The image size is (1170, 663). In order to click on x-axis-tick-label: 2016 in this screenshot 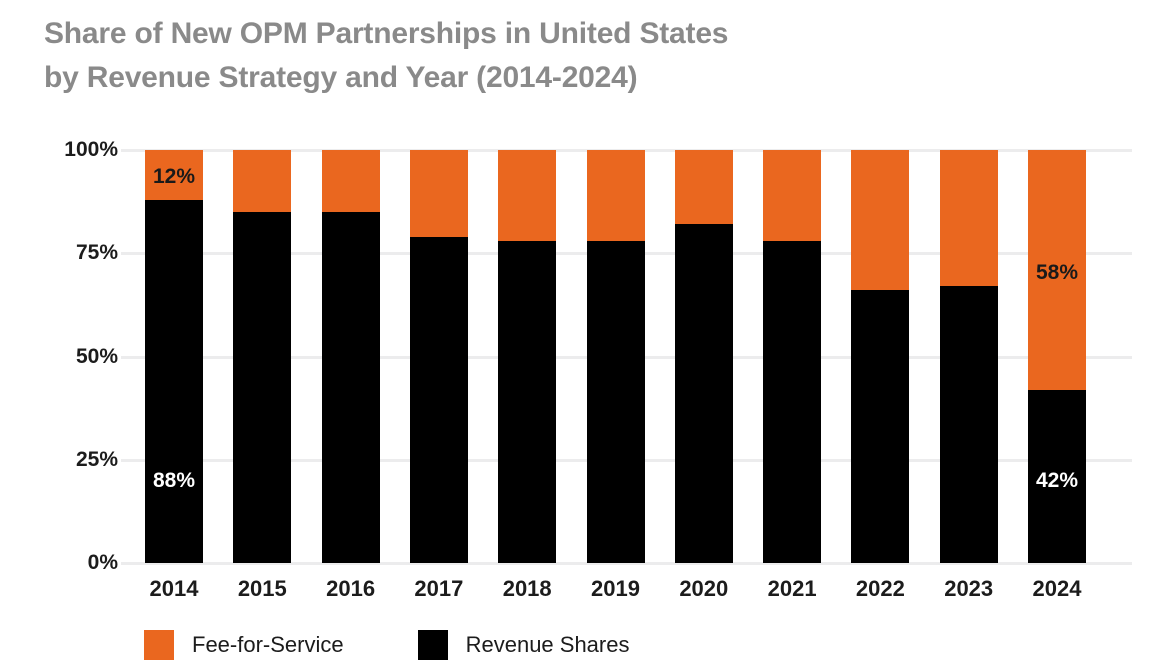, I will do `click(351, 588)`.